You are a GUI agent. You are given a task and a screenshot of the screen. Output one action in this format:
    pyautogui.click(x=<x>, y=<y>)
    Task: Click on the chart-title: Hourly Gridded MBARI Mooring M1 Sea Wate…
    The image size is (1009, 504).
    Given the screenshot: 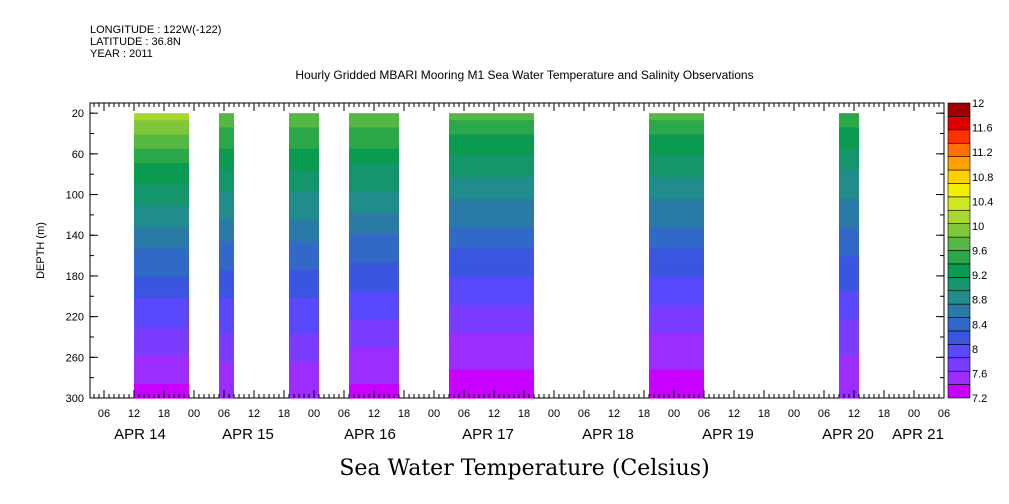 What is the action you would take?
    pyautogui.click(x=524, y=75)
    